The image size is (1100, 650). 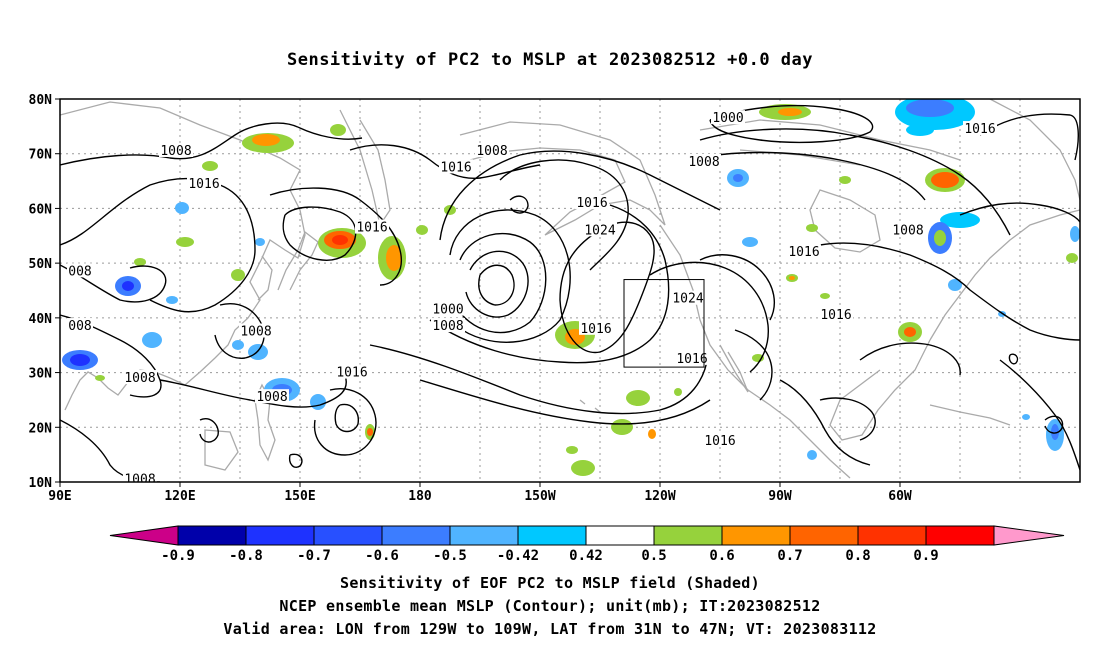 I want to click on coast-asia, so click(x=183, y=256).